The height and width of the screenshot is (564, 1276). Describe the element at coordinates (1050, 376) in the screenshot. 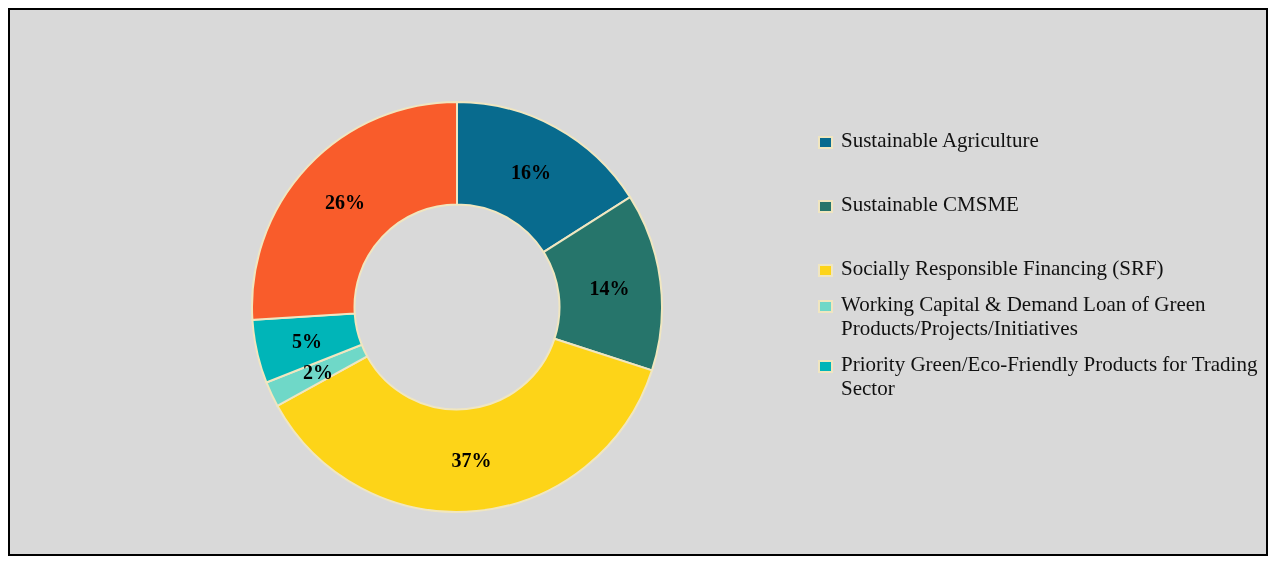

I see `legend-label: Priority Green/Eco-Friendly Products for Trading Sector` at that location.